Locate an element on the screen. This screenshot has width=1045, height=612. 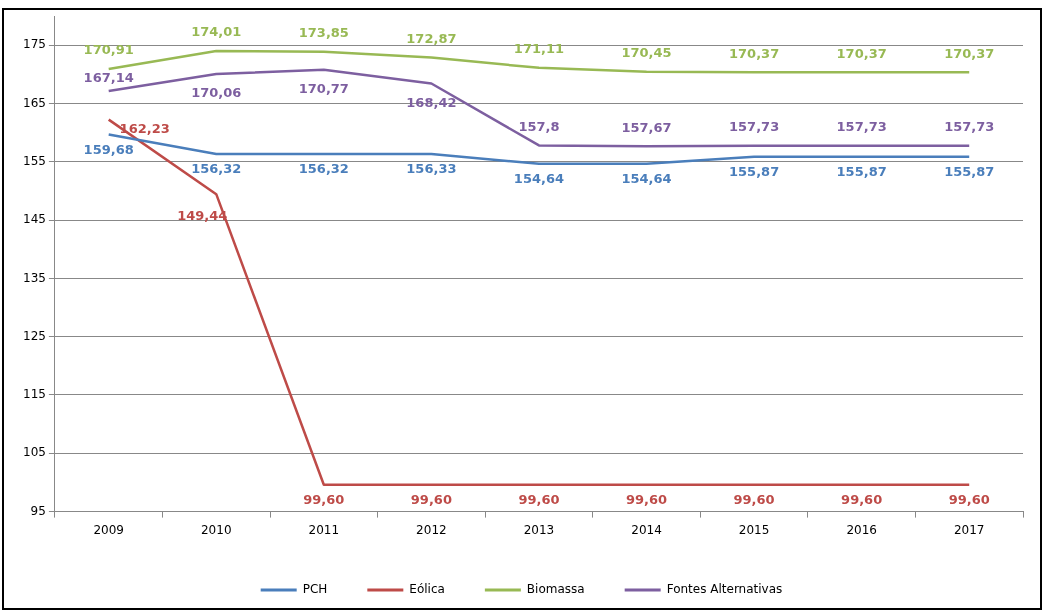
legend-label: Biomassa is located at coordinates (555, 589).